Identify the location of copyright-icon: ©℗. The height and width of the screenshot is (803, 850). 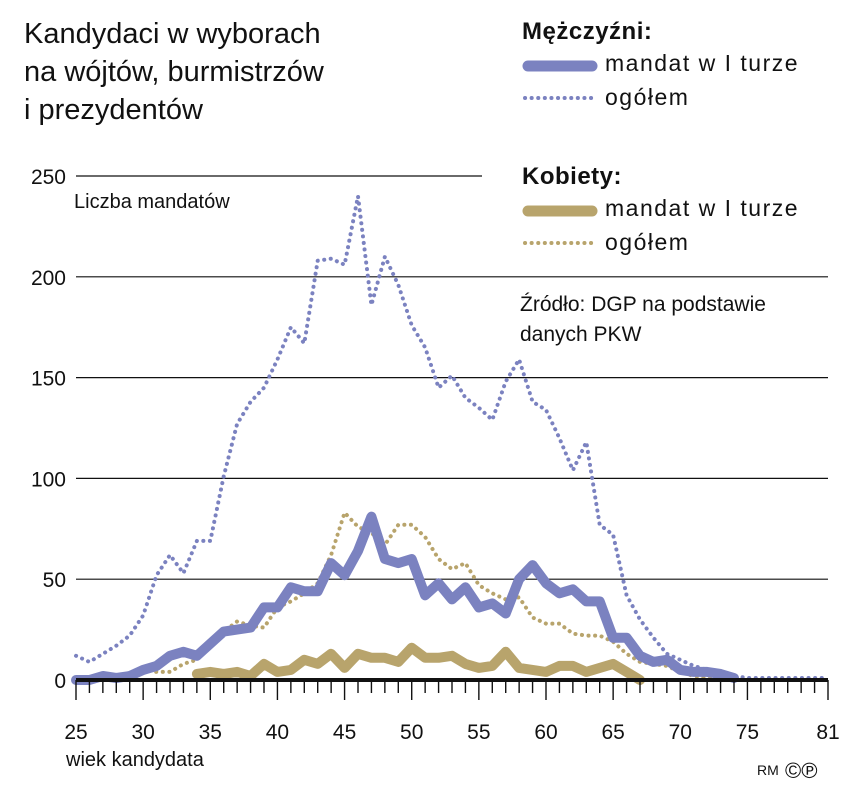
(801, 770).